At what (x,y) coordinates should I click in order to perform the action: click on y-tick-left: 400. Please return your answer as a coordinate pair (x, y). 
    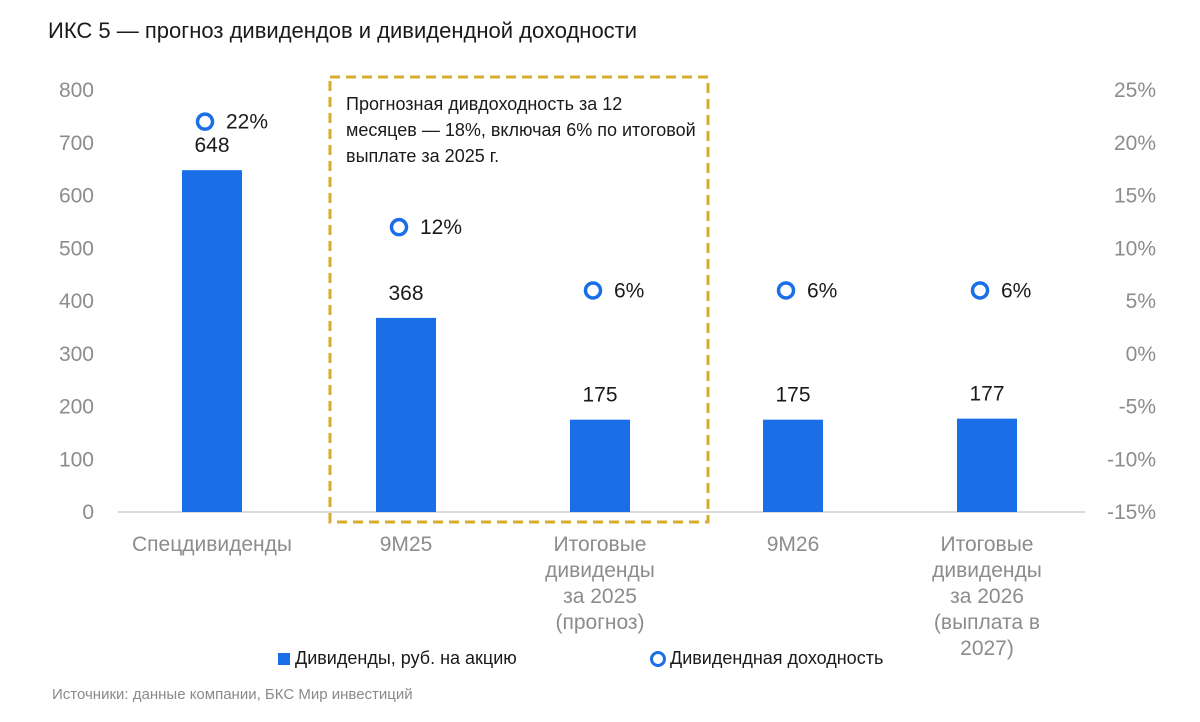
    Looking at the image, I should click on (76, 301).